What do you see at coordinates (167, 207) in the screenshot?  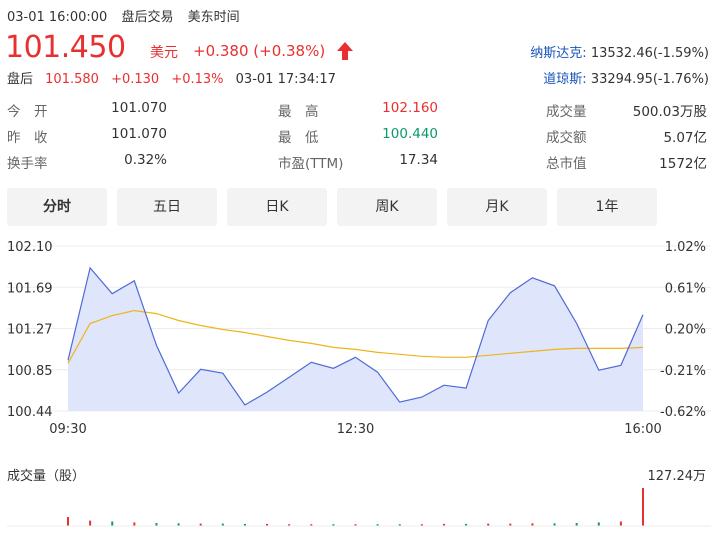 I see `tab-five-day: 五日` at bounding box center [167, 207].